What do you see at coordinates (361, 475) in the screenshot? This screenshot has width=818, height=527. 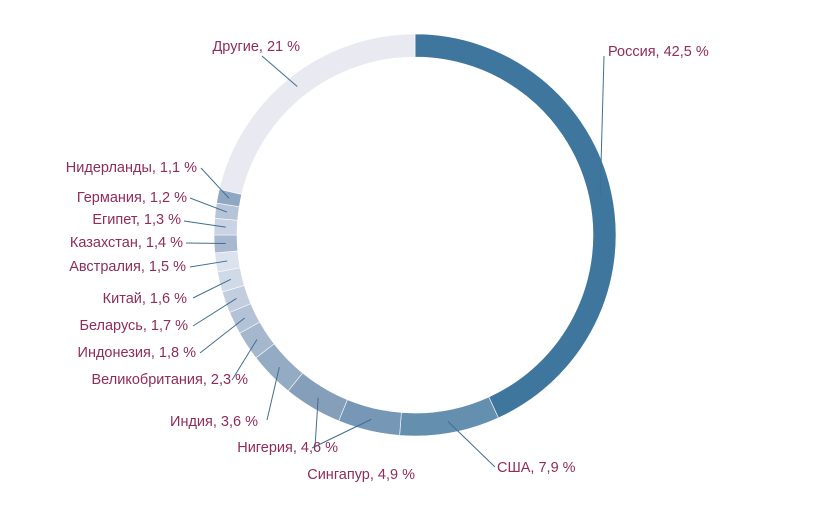 I see `slice-3-label: Сингапур, 4,9 %` at bounding box center [361, 475].